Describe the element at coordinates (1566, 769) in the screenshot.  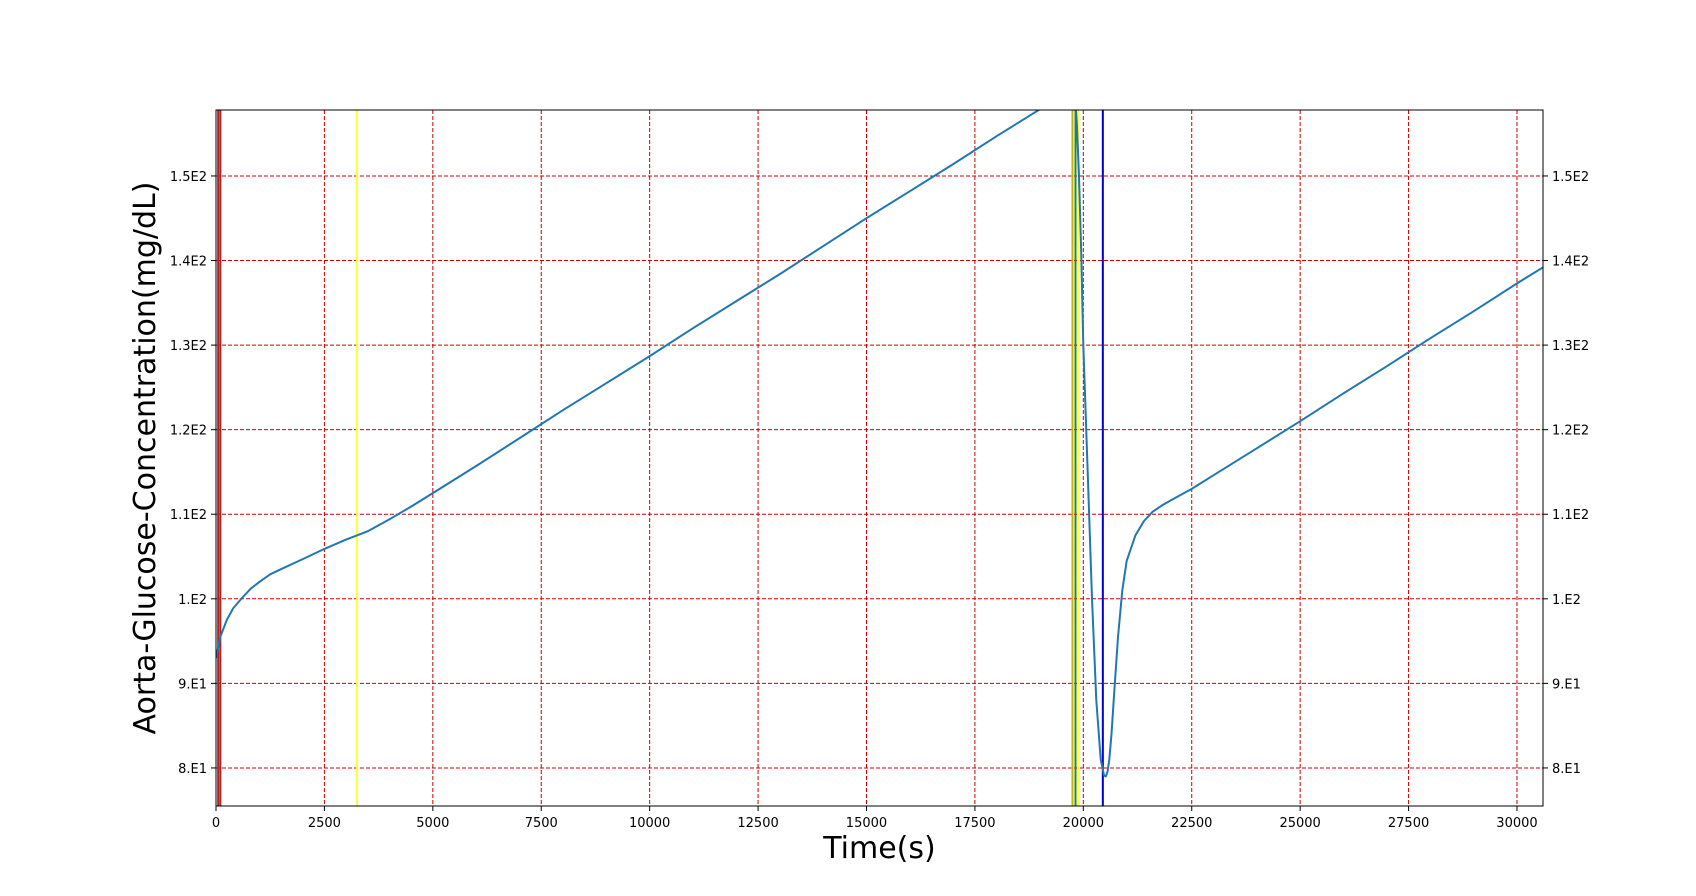
I see `y-tick-label-right: 8.E1` at that location.